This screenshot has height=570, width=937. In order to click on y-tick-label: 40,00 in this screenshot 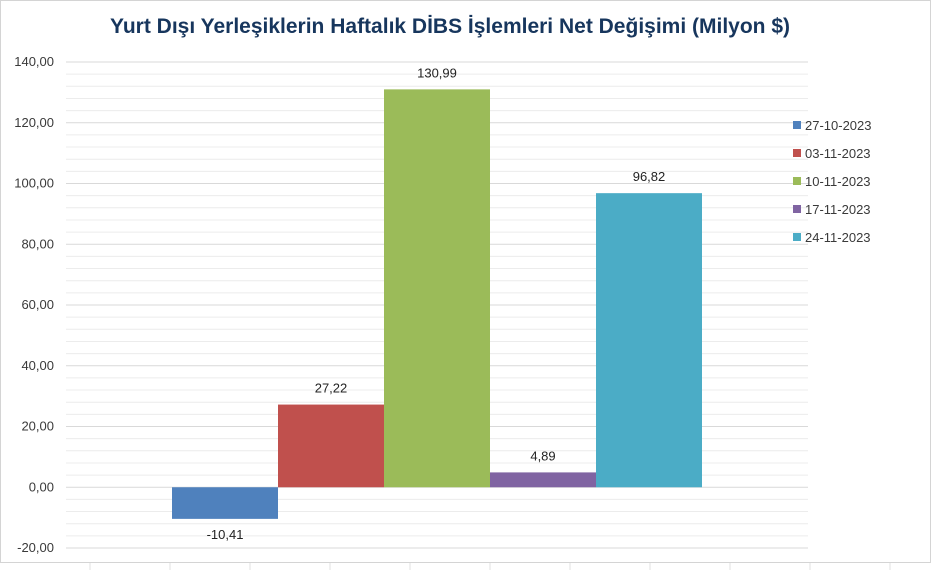, I will do `click(37, 365)`.